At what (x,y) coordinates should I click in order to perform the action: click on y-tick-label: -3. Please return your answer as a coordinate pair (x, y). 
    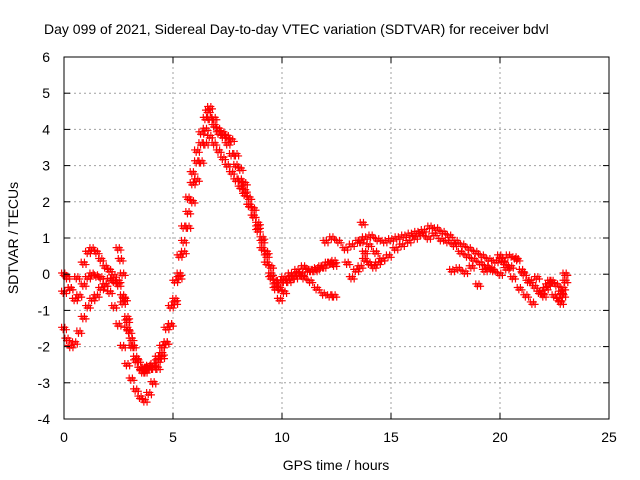
    Looking at the image, I should click on (44, 383).